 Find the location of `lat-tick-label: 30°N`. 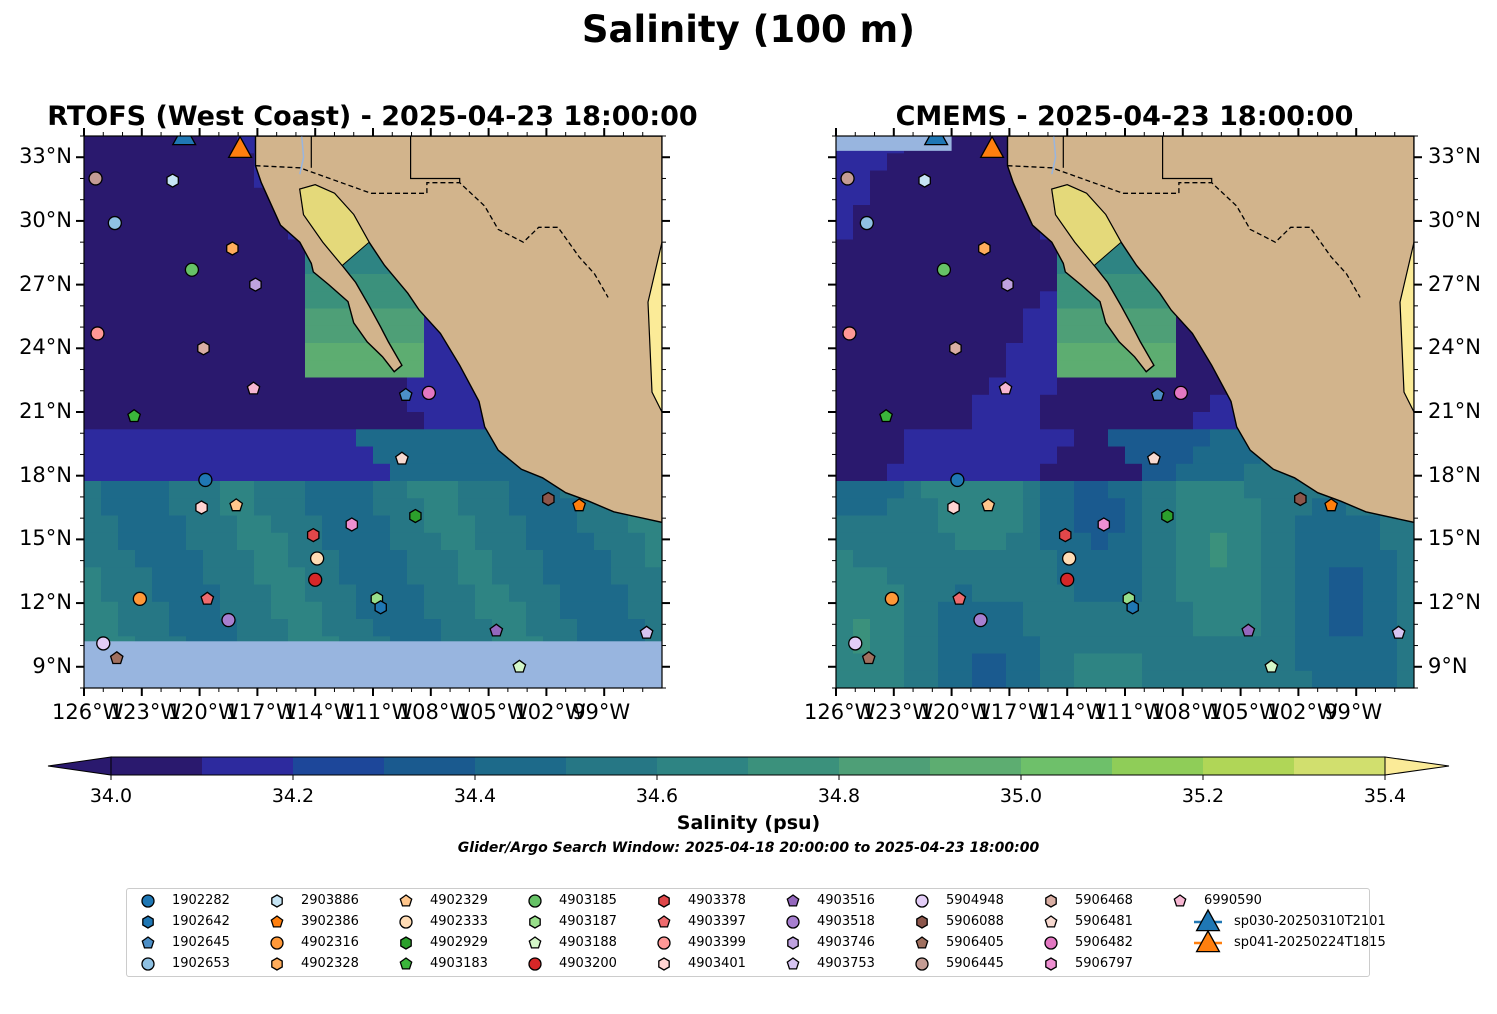

lat-tick-label: 30°N is located at coordinates (45, 219).